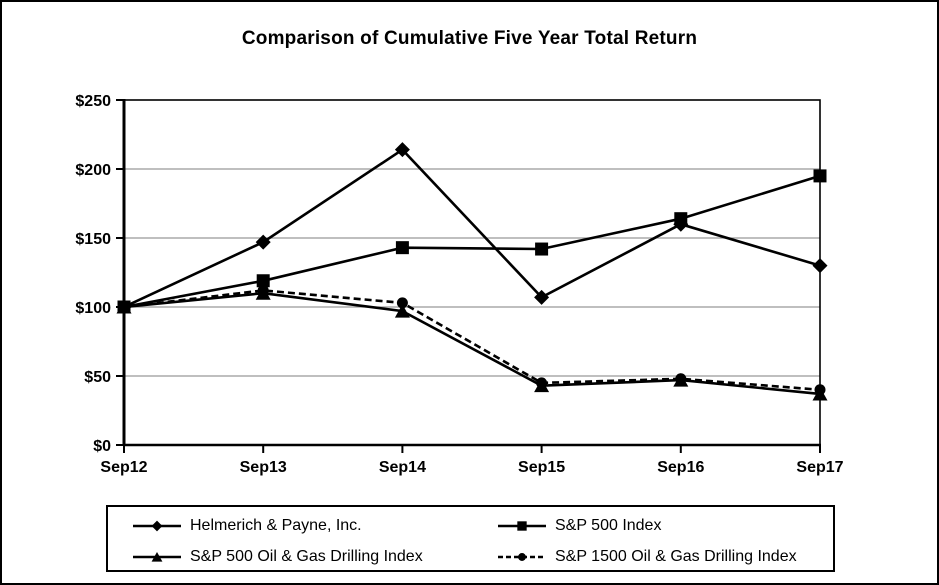  What do you see at coordinates (306, 556) in the screenshot?
I see `legend-label-sp500-oil-gas: S&P 500 Oil & Gas Drilling Index` at bounding box center [306, 556].